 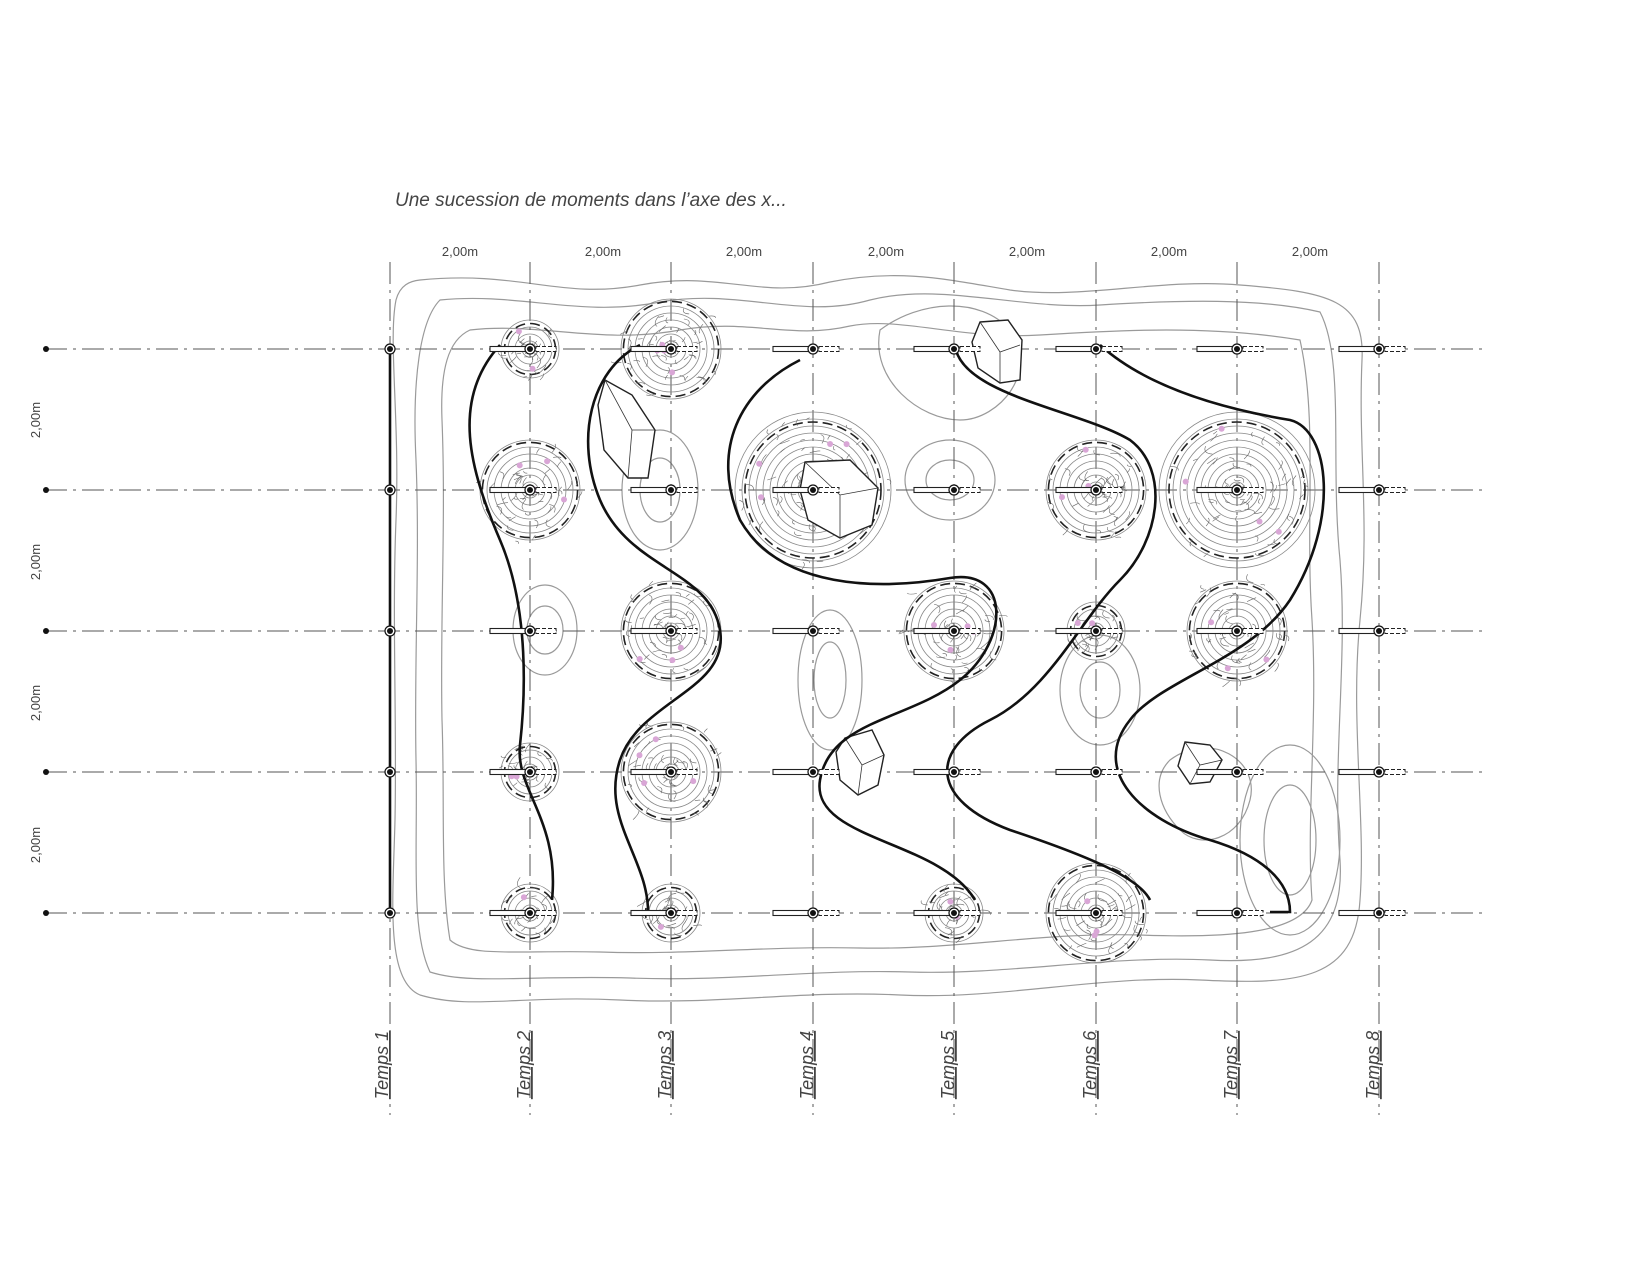 I want to click on temps-label-6: Temps 6, so click(x=1090, y=1064).